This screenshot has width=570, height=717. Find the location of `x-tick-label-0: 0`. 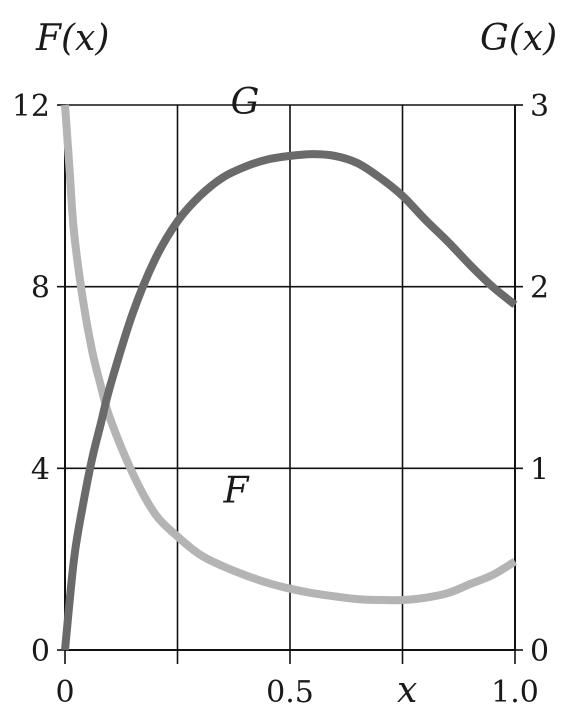

x-tick-label-0: 0 is located at coordinates (64, 692).